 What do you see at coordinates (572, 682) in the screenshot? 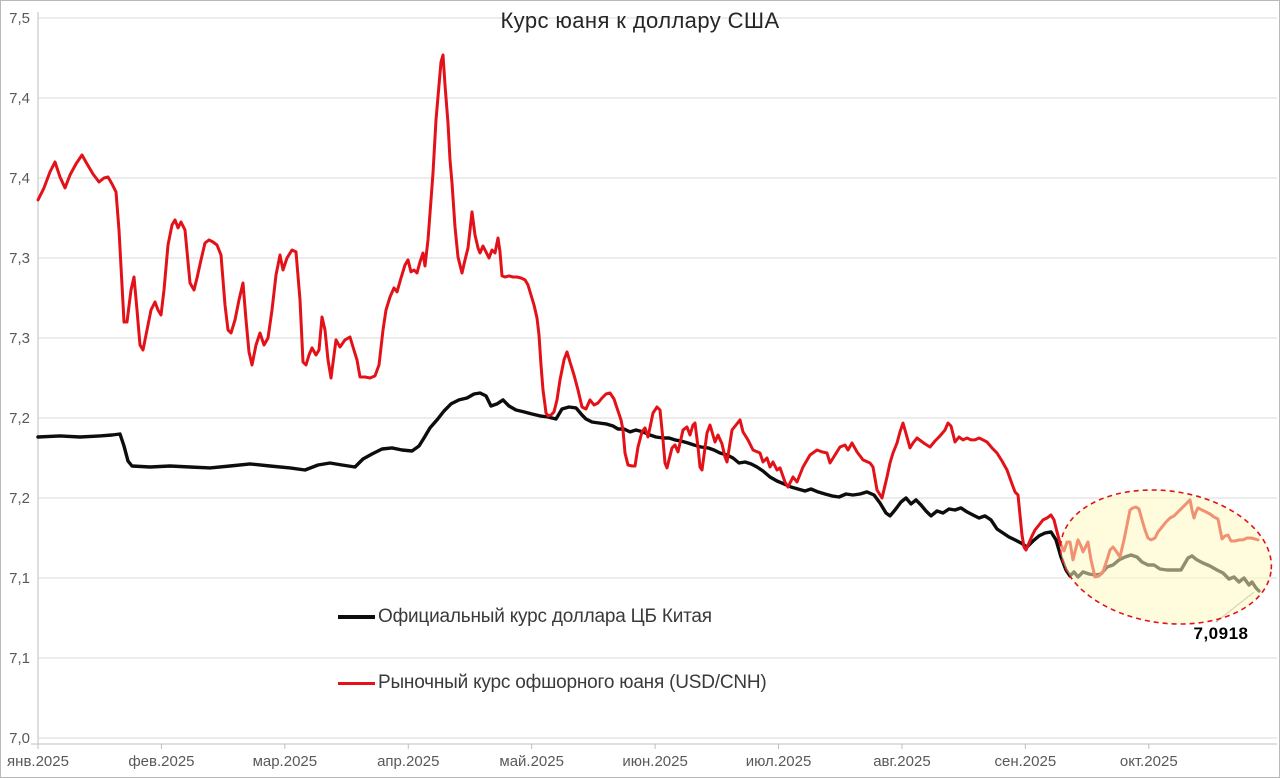
I see `legend-label-market: Рыночный курс офшорного юаня (USD/CNH)` at bounding box center [572, 682].